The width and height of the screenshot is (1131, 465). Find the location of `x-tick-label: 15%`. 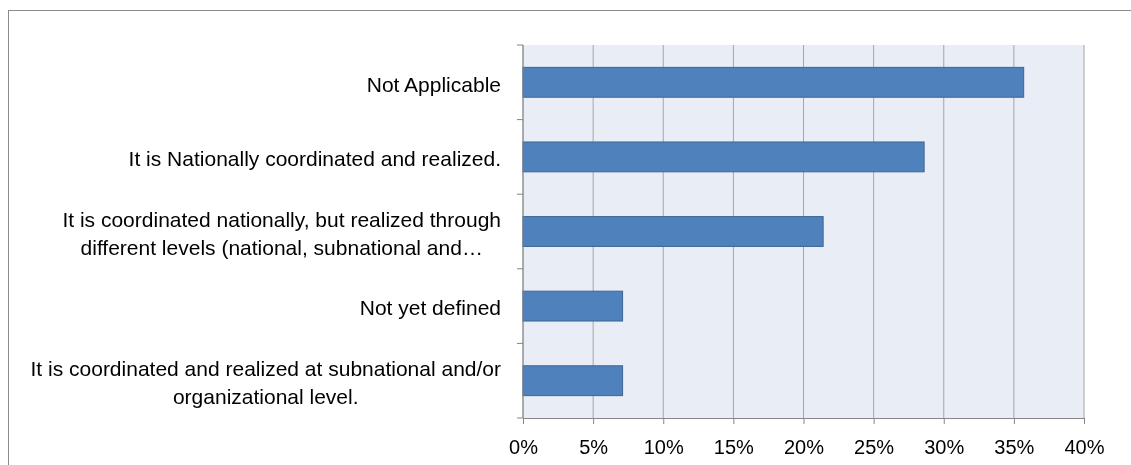

x-tick-label: 15% is located at coordinates (734, 447).